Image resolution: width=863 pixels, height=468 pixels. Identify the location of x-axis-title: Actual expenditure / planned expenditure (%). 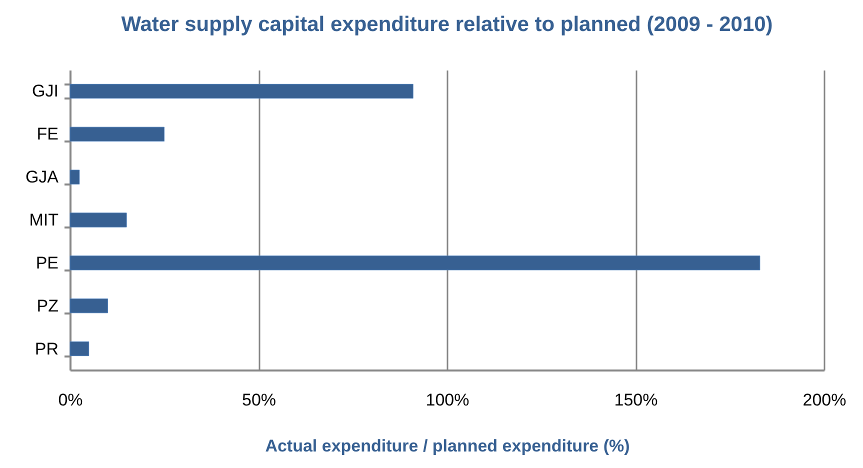
(447, 446).